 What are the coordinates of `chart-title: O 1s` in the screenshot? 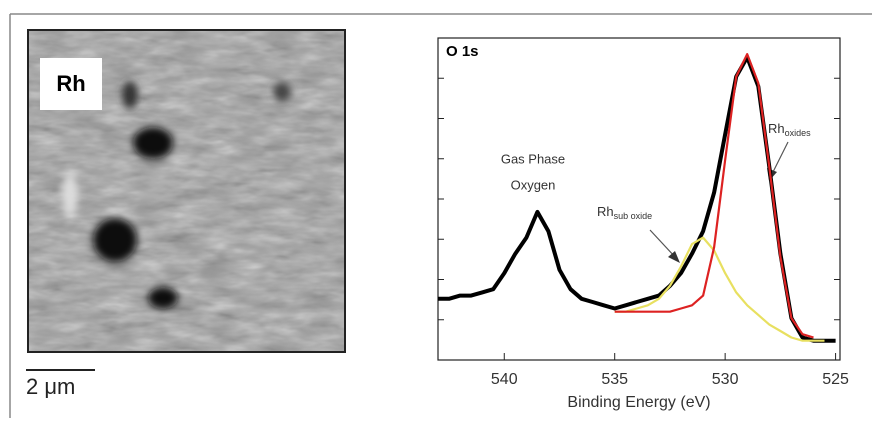 It's located at (462, 51).